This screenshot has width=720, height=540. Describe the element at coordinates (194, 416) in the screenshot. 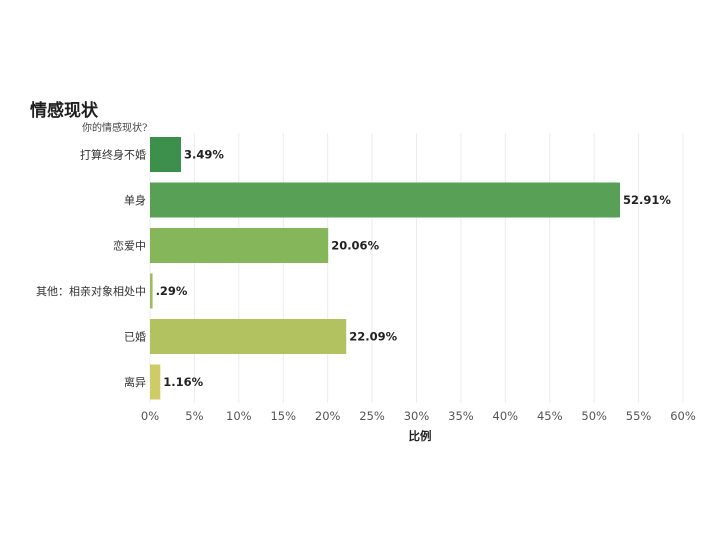

I see `x-tick-label: 5%` at that location.